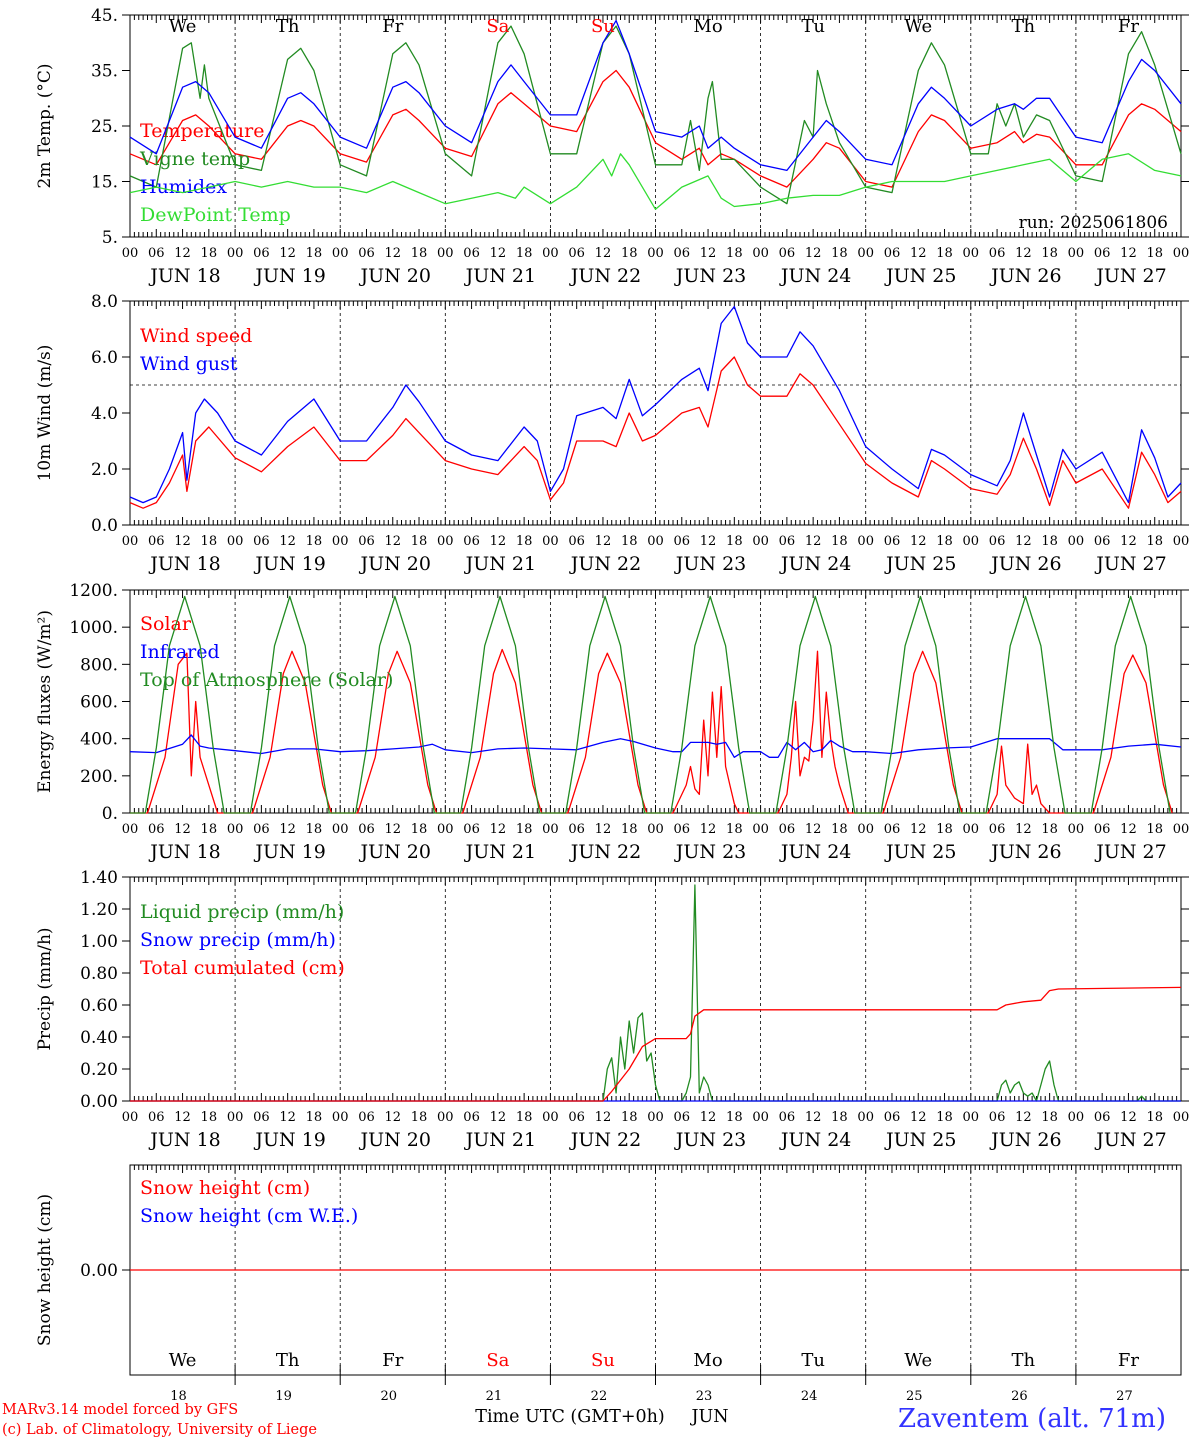 The width and height of the screenshot is (1194, 1440). I want to click on y-tick-label: 8.0, so click(104, 302).